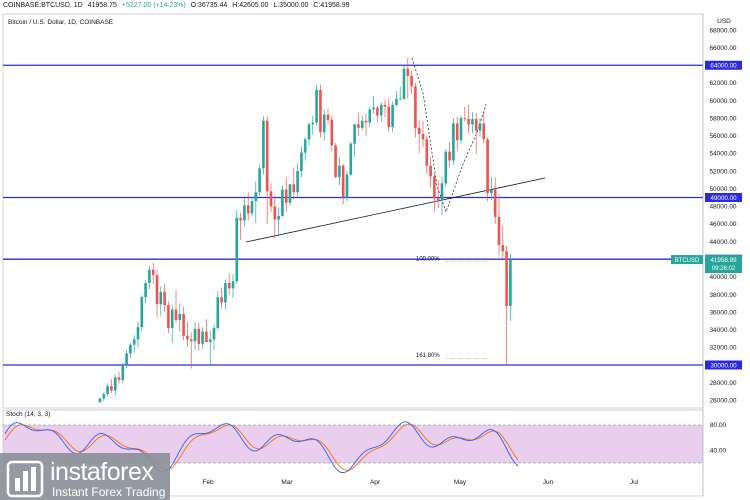 The image size is (750, 500). What do you see at coordinates (153, 5) in the screenshot?
I see `change-value: +5227.00 (+14.23%)` at bounding box center [153, 5].